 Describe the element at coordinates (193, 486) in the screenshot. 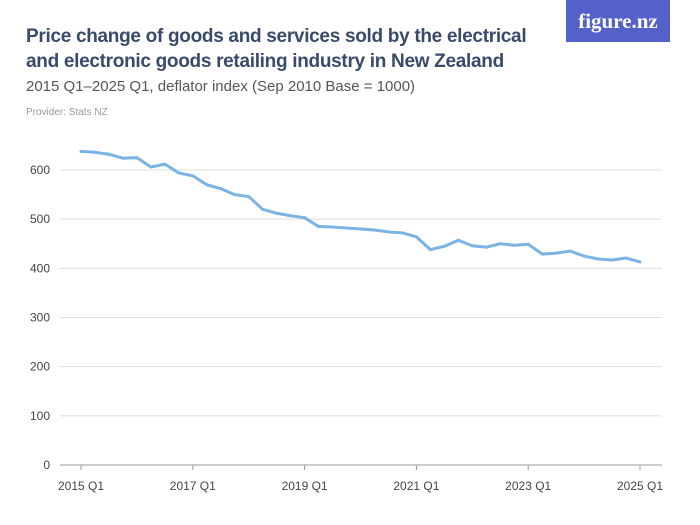

I see `x-tick-label: 2017 Q1` at that location.